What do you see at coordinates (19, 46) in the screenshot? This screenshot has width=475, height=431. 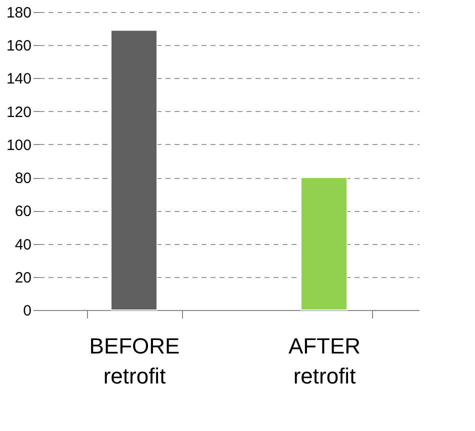 I see `y-tick-label: 160` at bounding box center [19, 46].